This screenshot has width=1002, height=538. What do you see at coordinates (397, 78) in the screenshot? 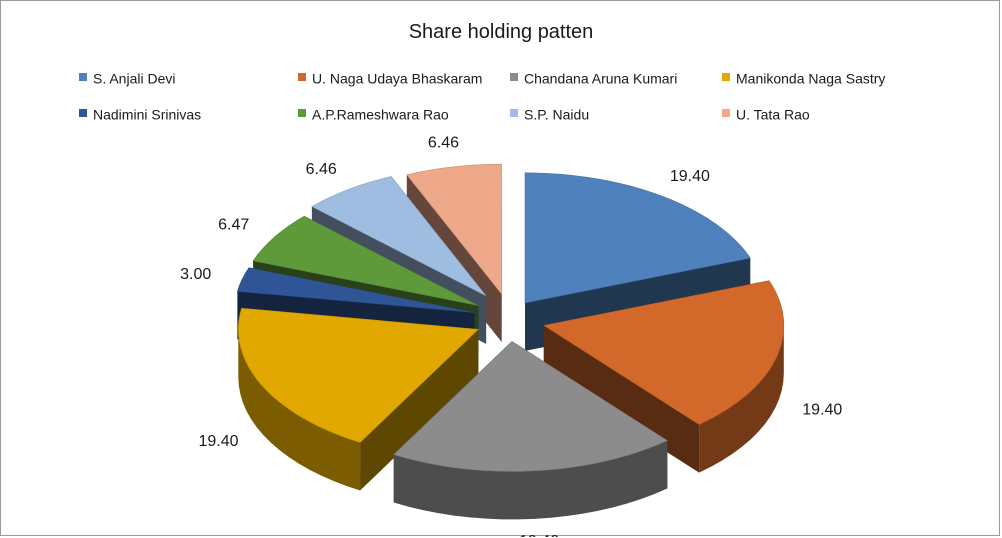
I see `legend-label: U. Naga Udaya Bhaskaram` at bounding box center [397, 78].